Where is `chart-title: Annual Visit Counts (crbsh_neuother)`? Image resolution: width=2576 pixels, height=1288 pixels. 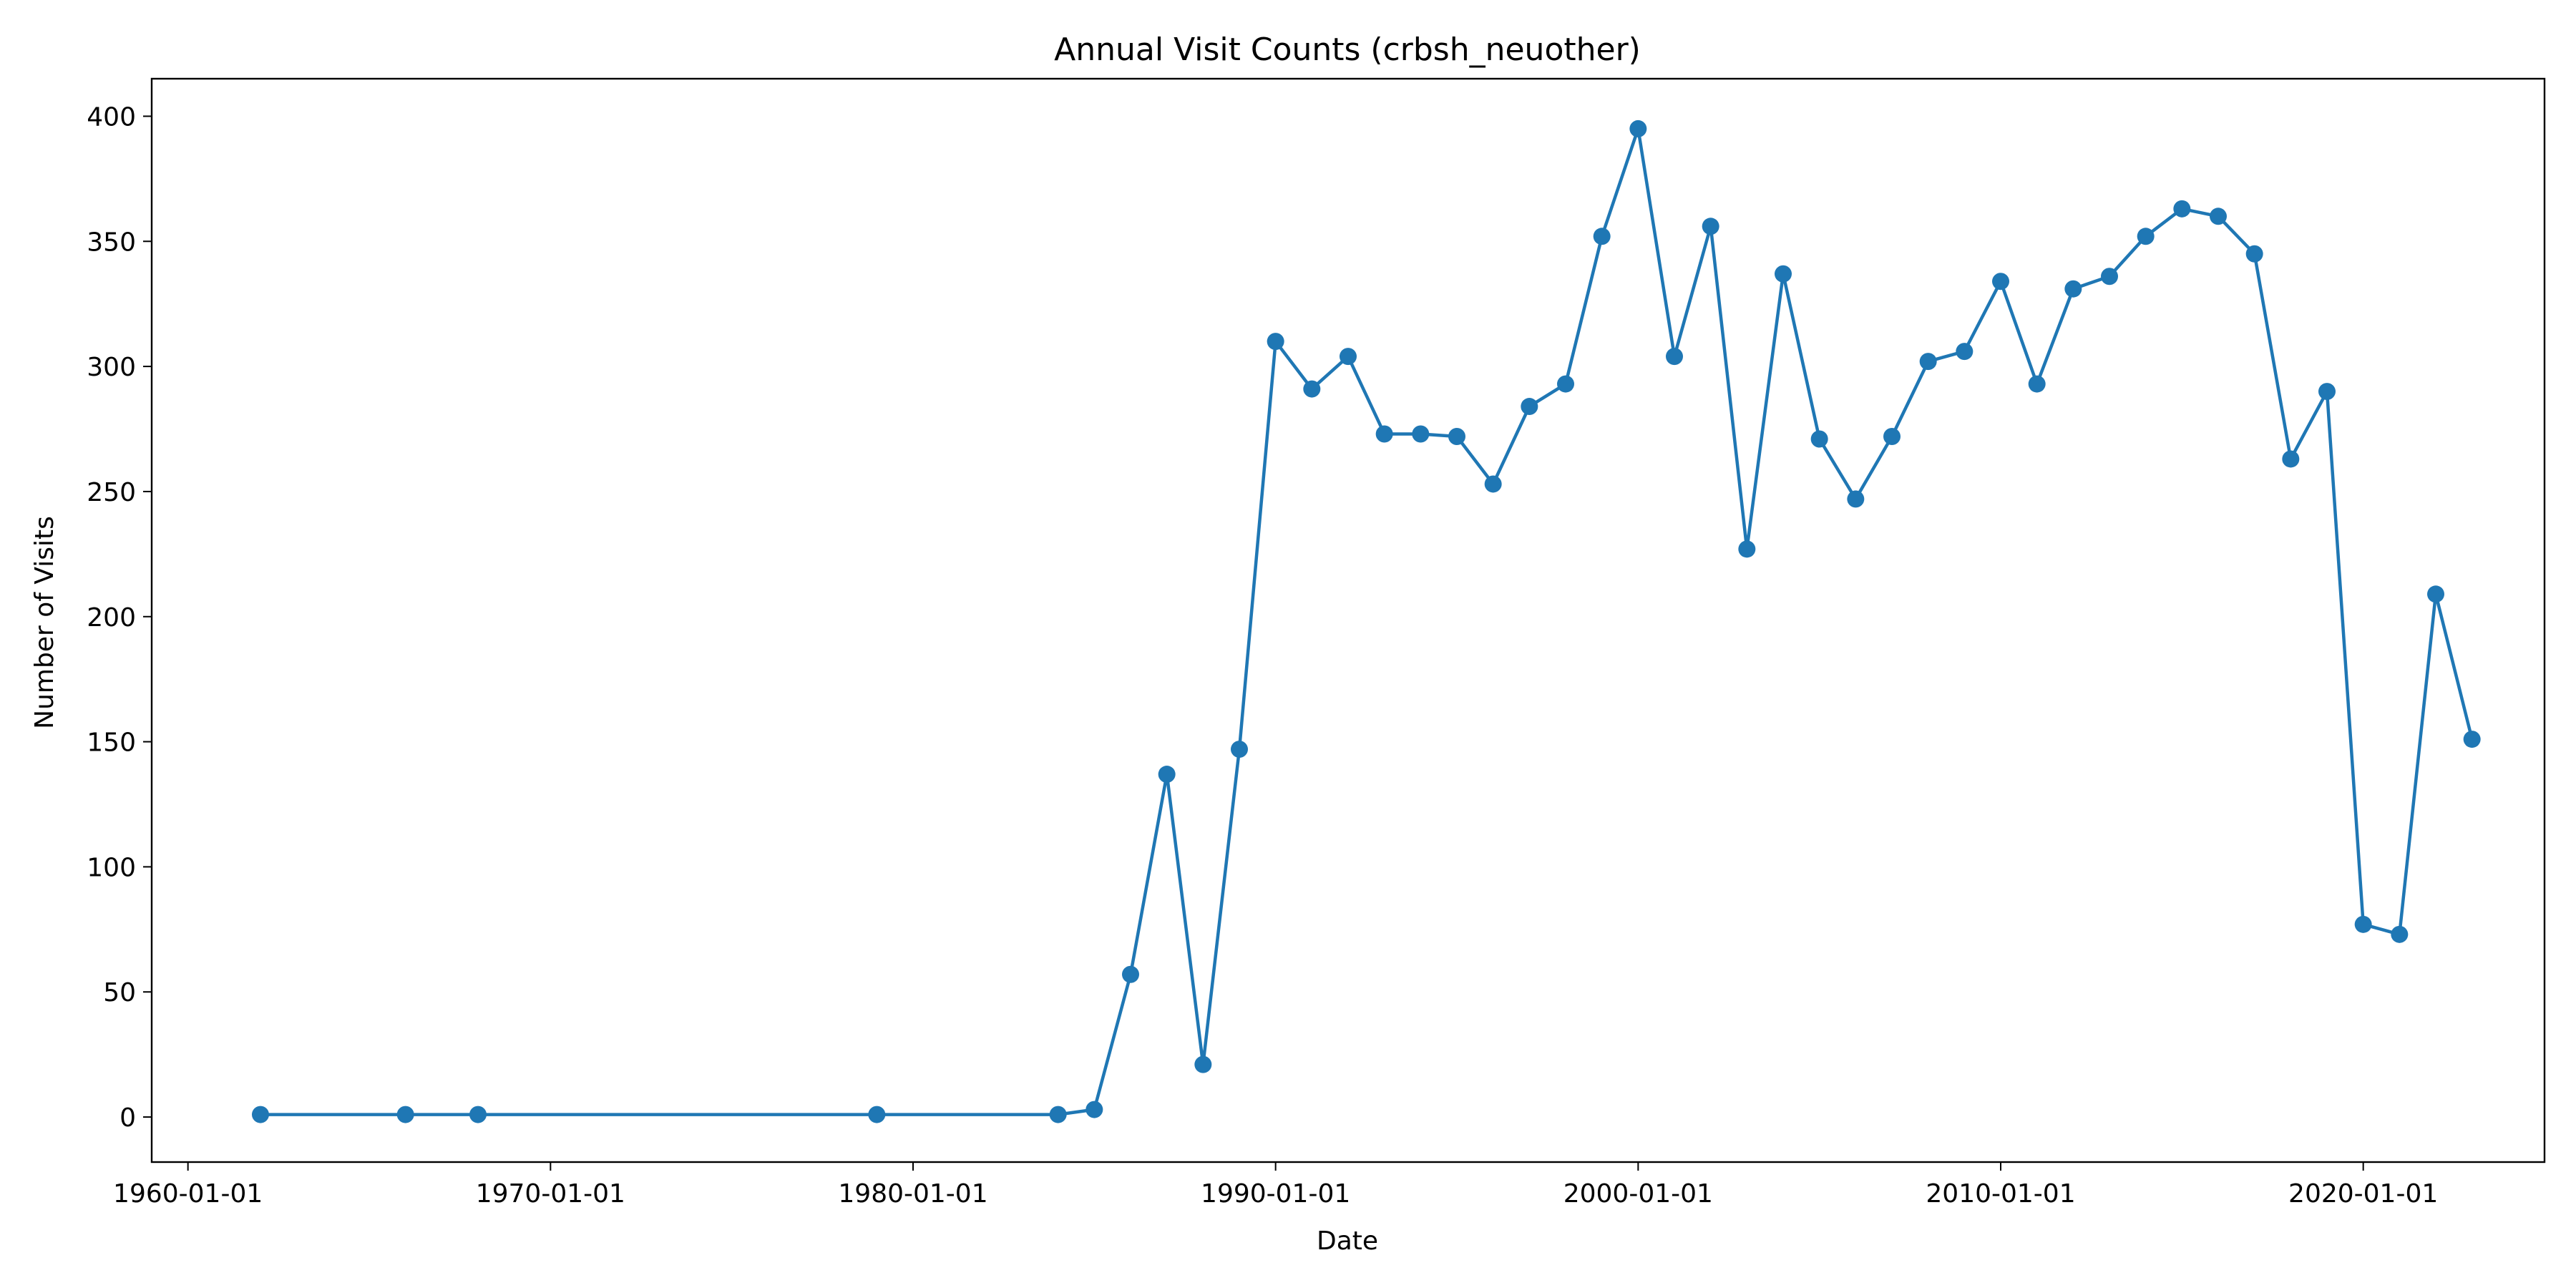 chart-title: Annual Visit Counts (crbsh_neuother) is located at coordinates (1347, 49).